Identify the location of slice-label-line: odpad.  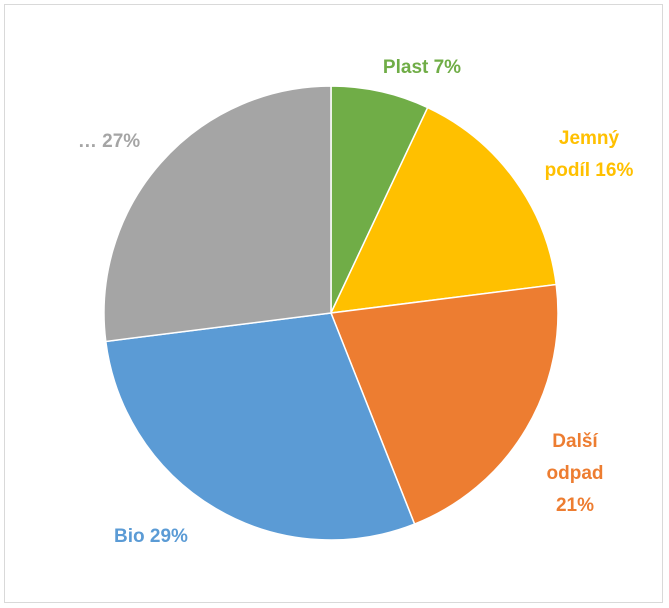
(575, 473).